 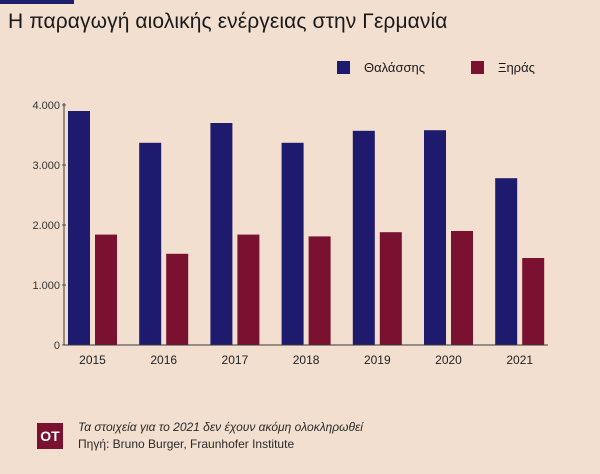 I want to click on y-tick-label: 4.000, so click(x=46, y=106).